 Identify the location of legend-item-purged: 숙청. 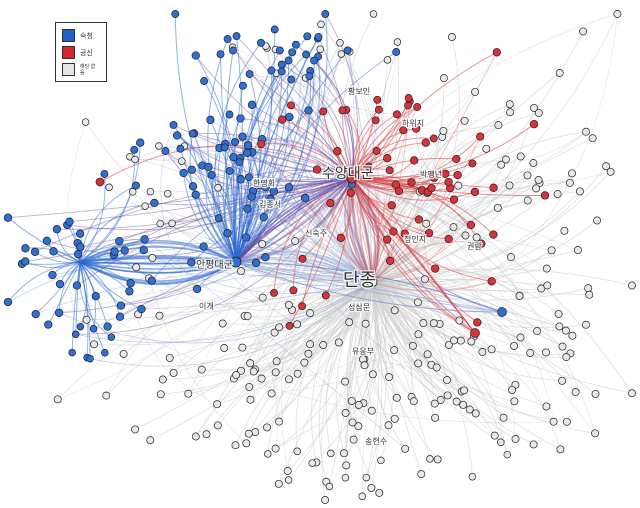
(77, 35).